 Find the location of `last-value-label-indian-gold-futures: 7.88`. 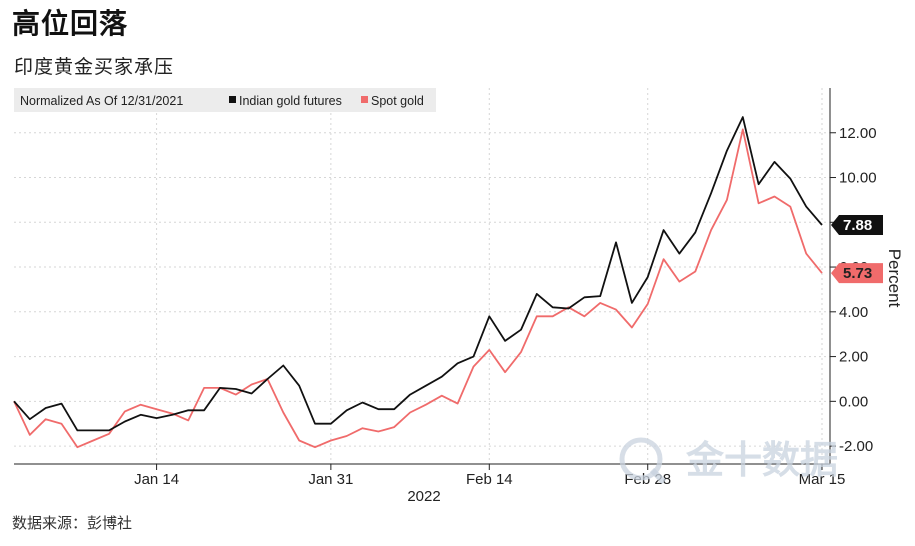

last-value-label-indian-gold-futures: 7.88 is located at coordinates (857, 225).